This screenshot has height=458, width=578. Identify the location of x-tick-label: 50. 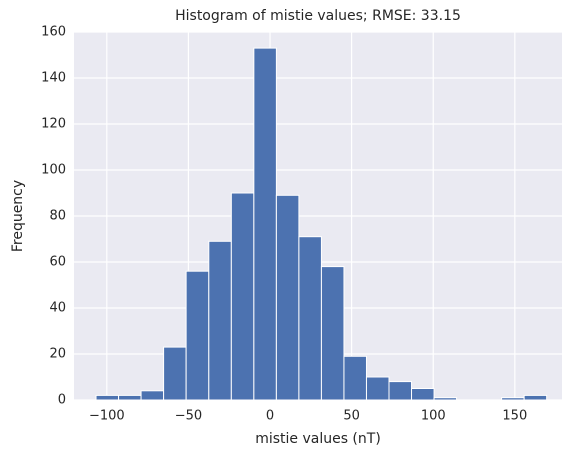
(351, 416).